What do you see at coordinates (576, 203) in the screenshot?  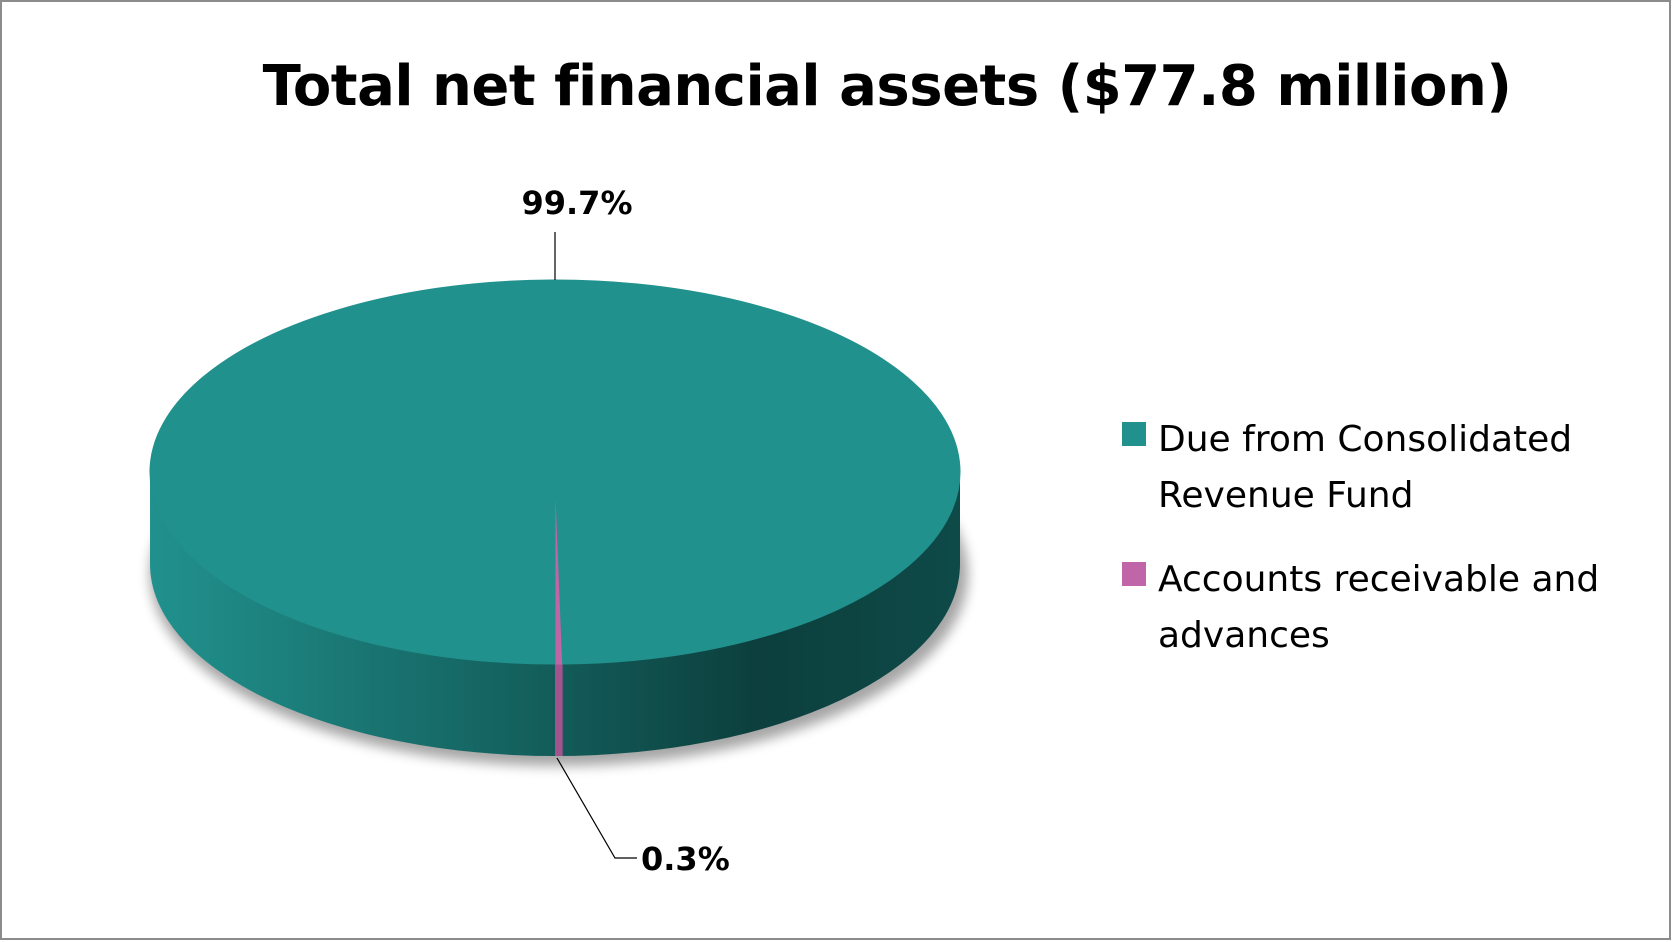 I see `data-label-due-from-crf: 99.7%` at bounding box center [576, 203].